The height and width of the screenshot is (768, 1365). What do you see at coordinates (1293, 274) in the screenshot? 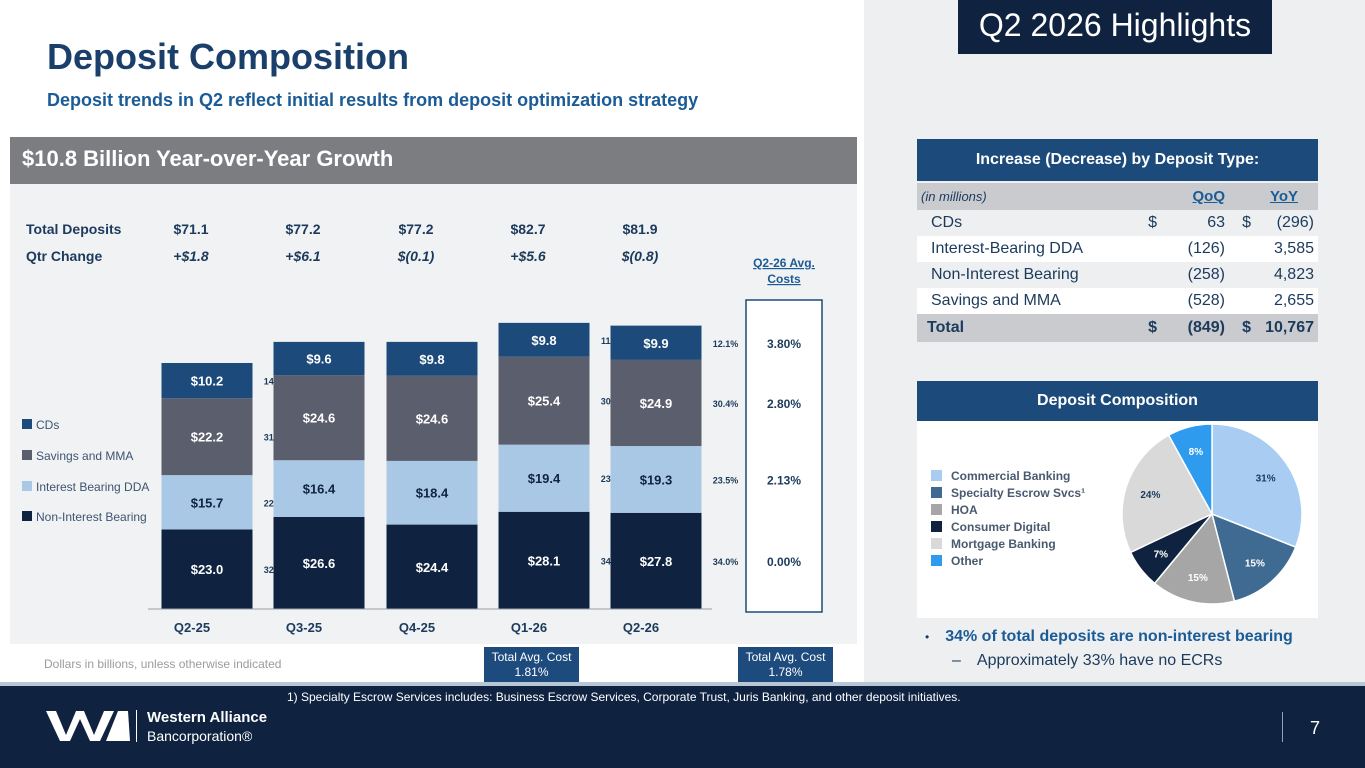
I see `row-yoy: 4,823` at bounding box center [1293, 274].